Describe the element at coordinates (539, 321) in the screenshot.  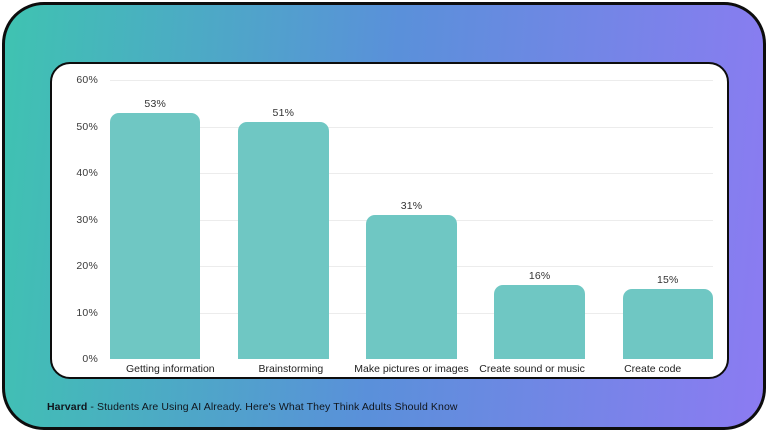
I see `bar-create-sound-or-music` at that location.